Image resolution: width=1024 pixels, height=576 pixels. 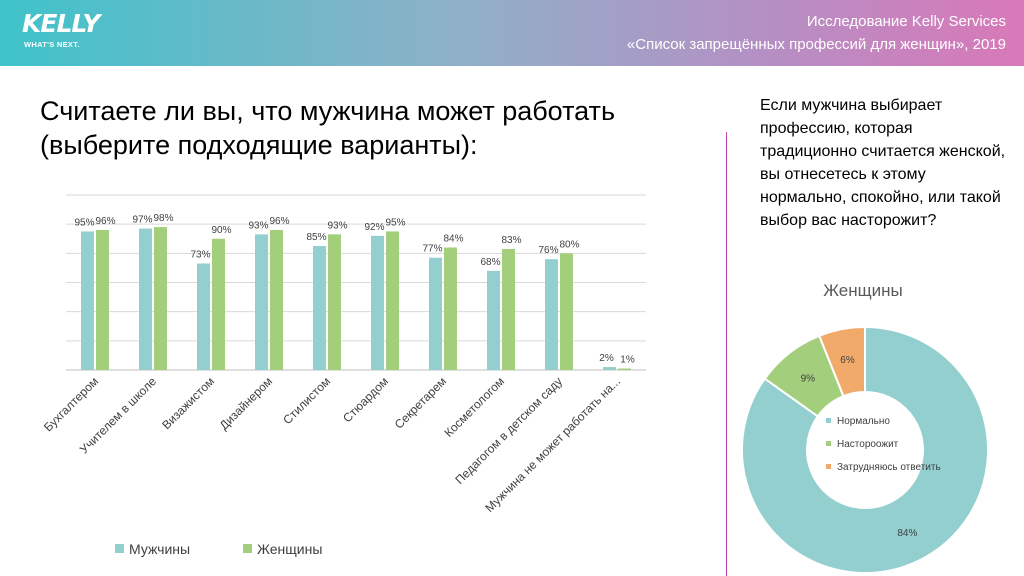 What do you see at coordinates (365, 399) in the screenshot?
I see `category-label: Стюардом` at bounding box center [365, 399].